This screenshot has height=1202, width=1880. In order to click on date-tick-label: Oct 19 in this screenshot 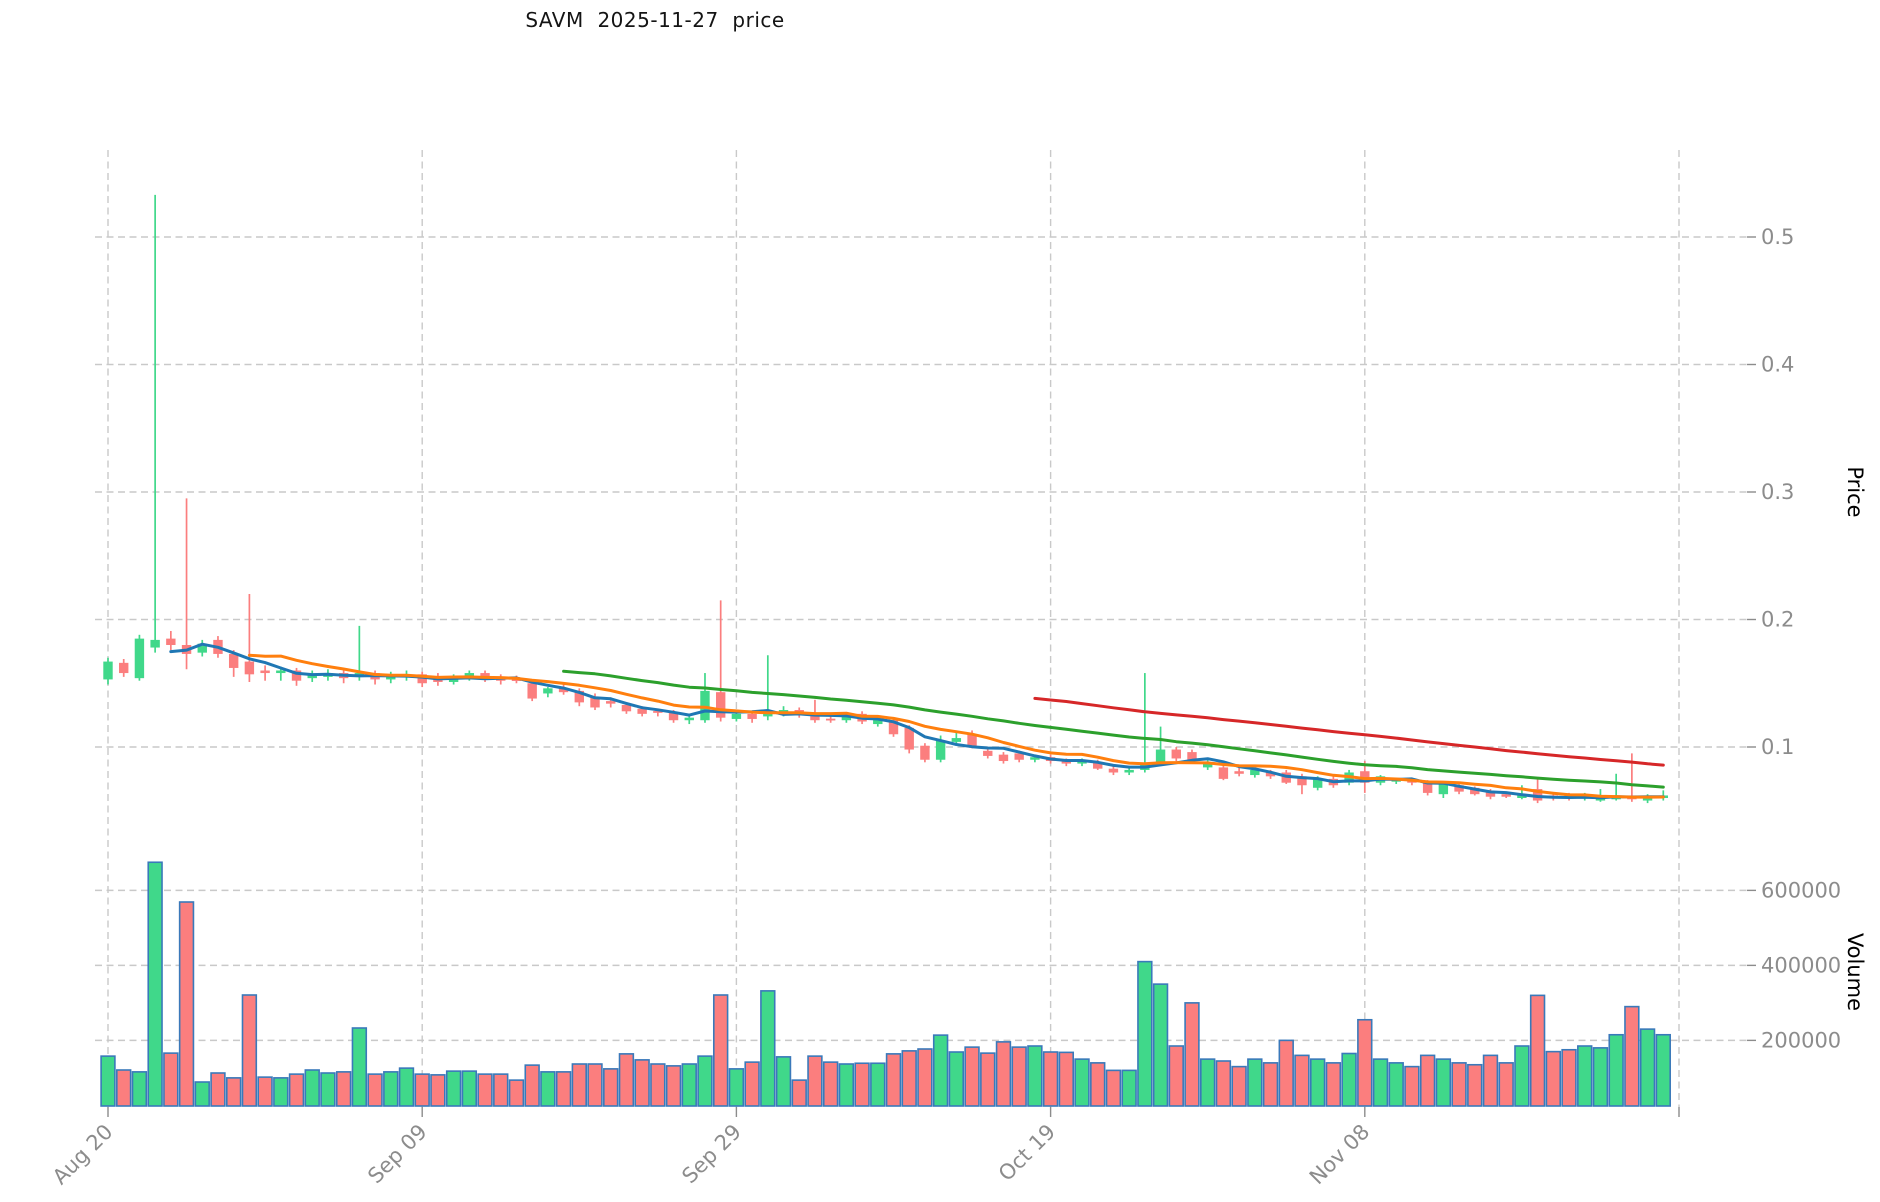, I will do `click(1027, 1153)`.